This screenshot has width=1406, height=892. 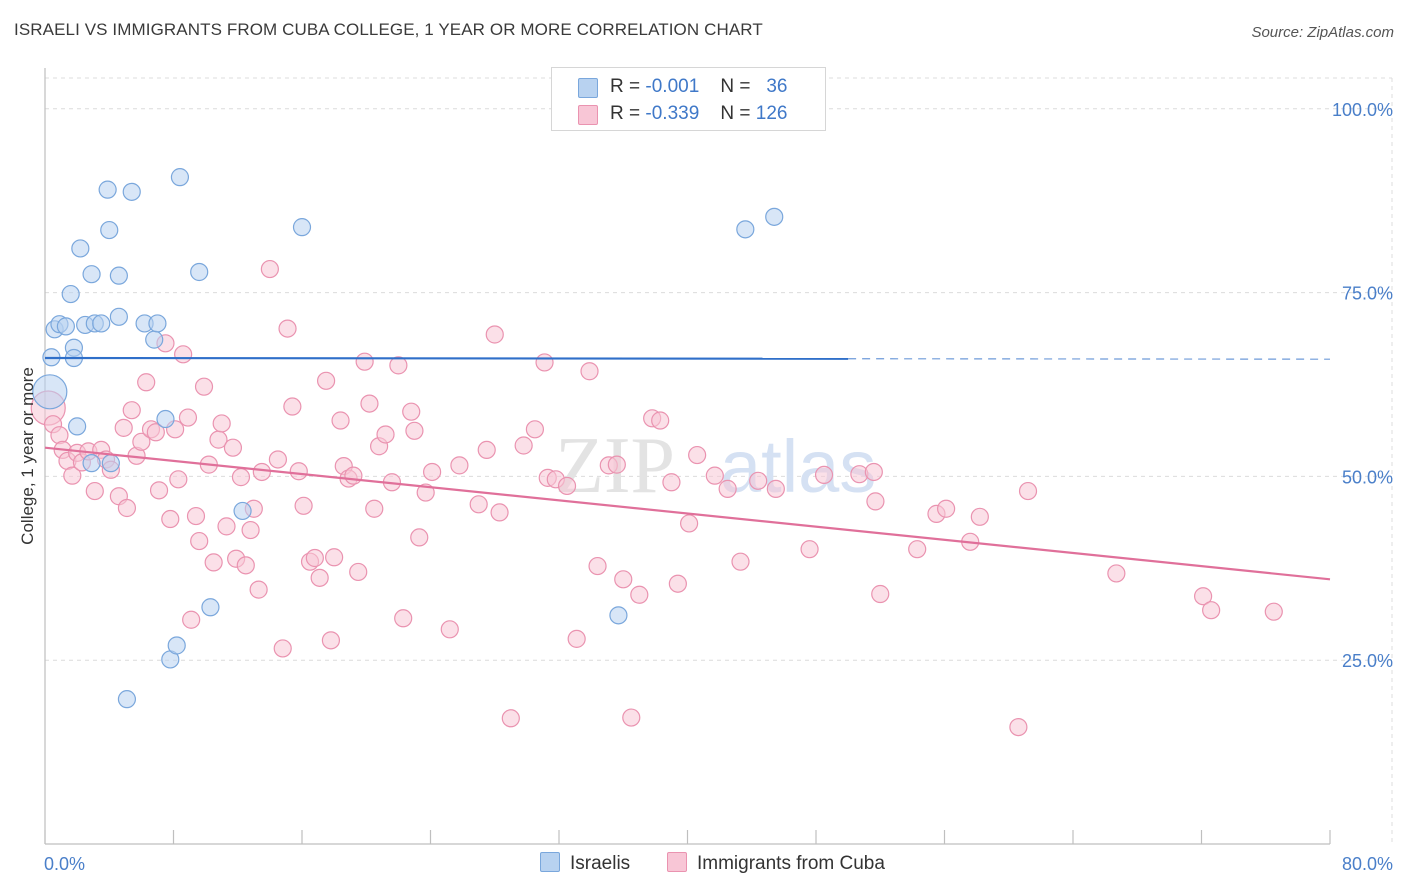 I want to click on bottom-legend-cuba: Immigrants from Cuba, so click(x=776, y=863).